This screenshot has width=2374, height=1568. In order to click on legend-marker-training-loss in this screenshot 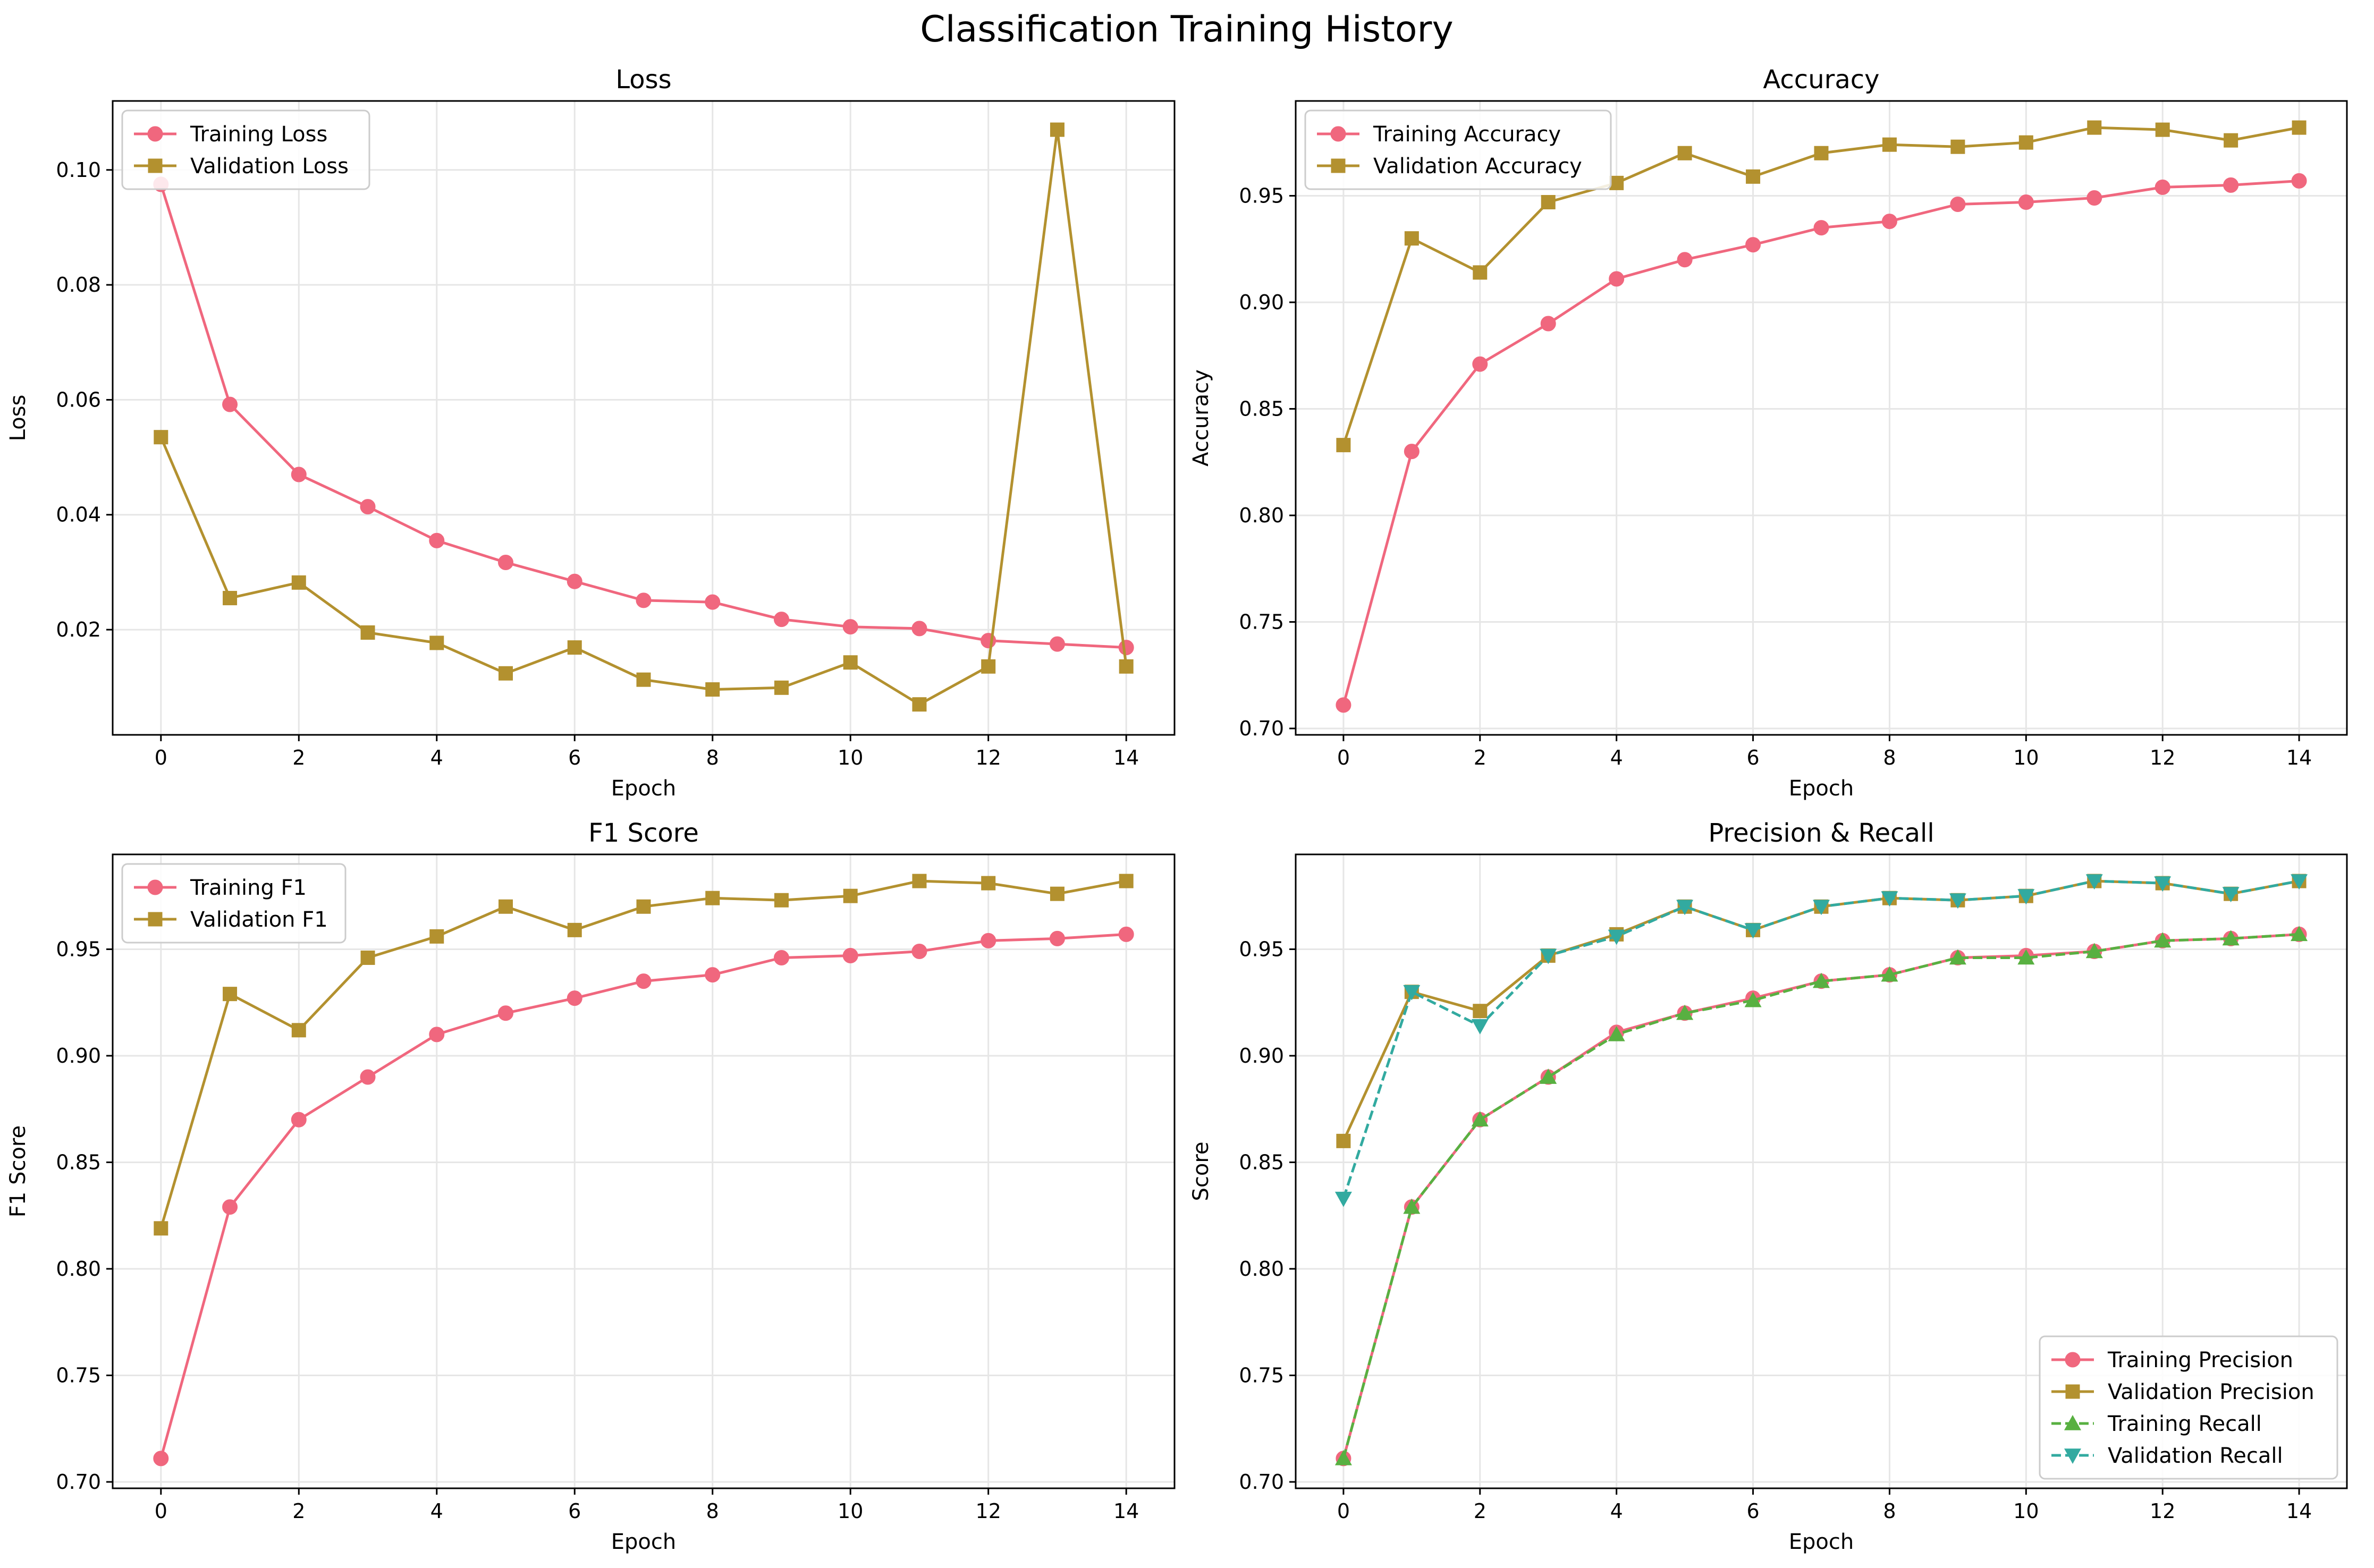, I will do `click(155, 134)`.